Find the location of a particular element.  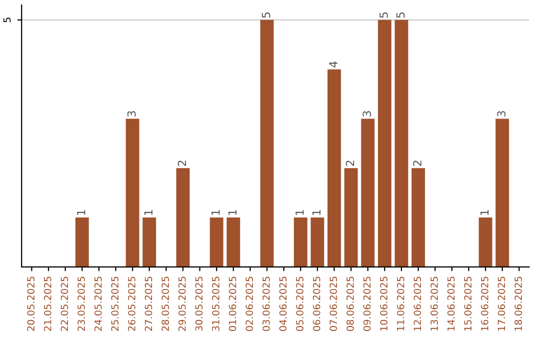

x-tick-label: 04.06.2025 is located at coordinates (283, 303).